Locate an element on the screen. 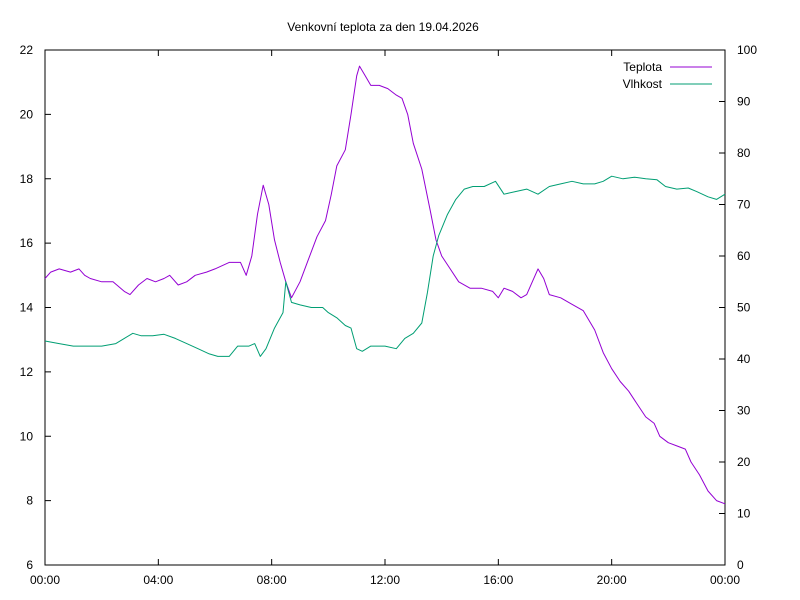  y2-tick-label: 100 is located at coordinates (747, 50).